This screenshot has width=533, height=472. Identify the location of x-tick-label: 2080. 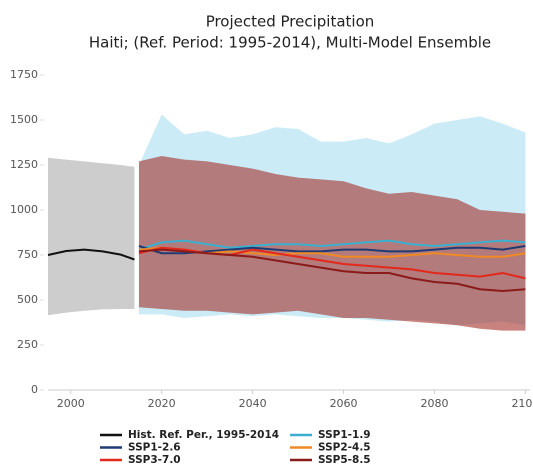
(435, 403).